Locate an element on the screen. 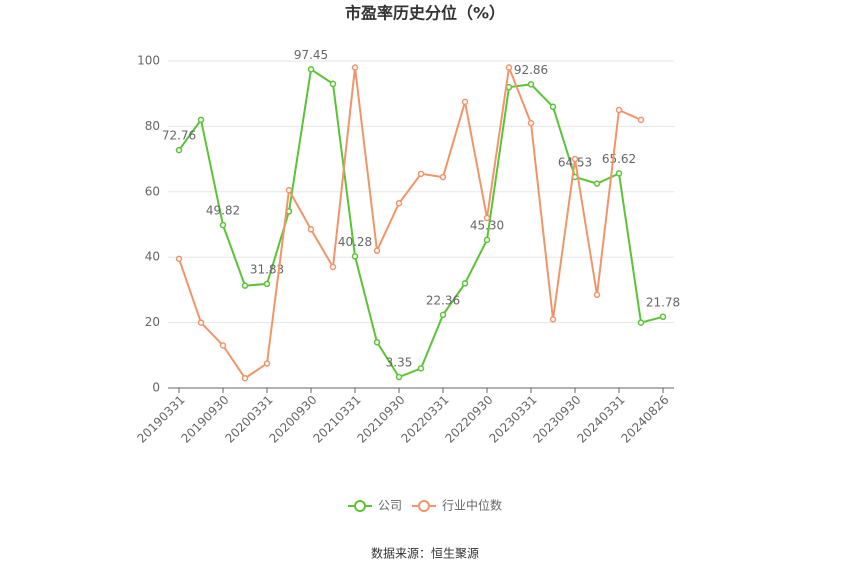 The width and height of the screenshot is (850, 579). legend-label: 行业中位数 is located at coordinates (472, 505).